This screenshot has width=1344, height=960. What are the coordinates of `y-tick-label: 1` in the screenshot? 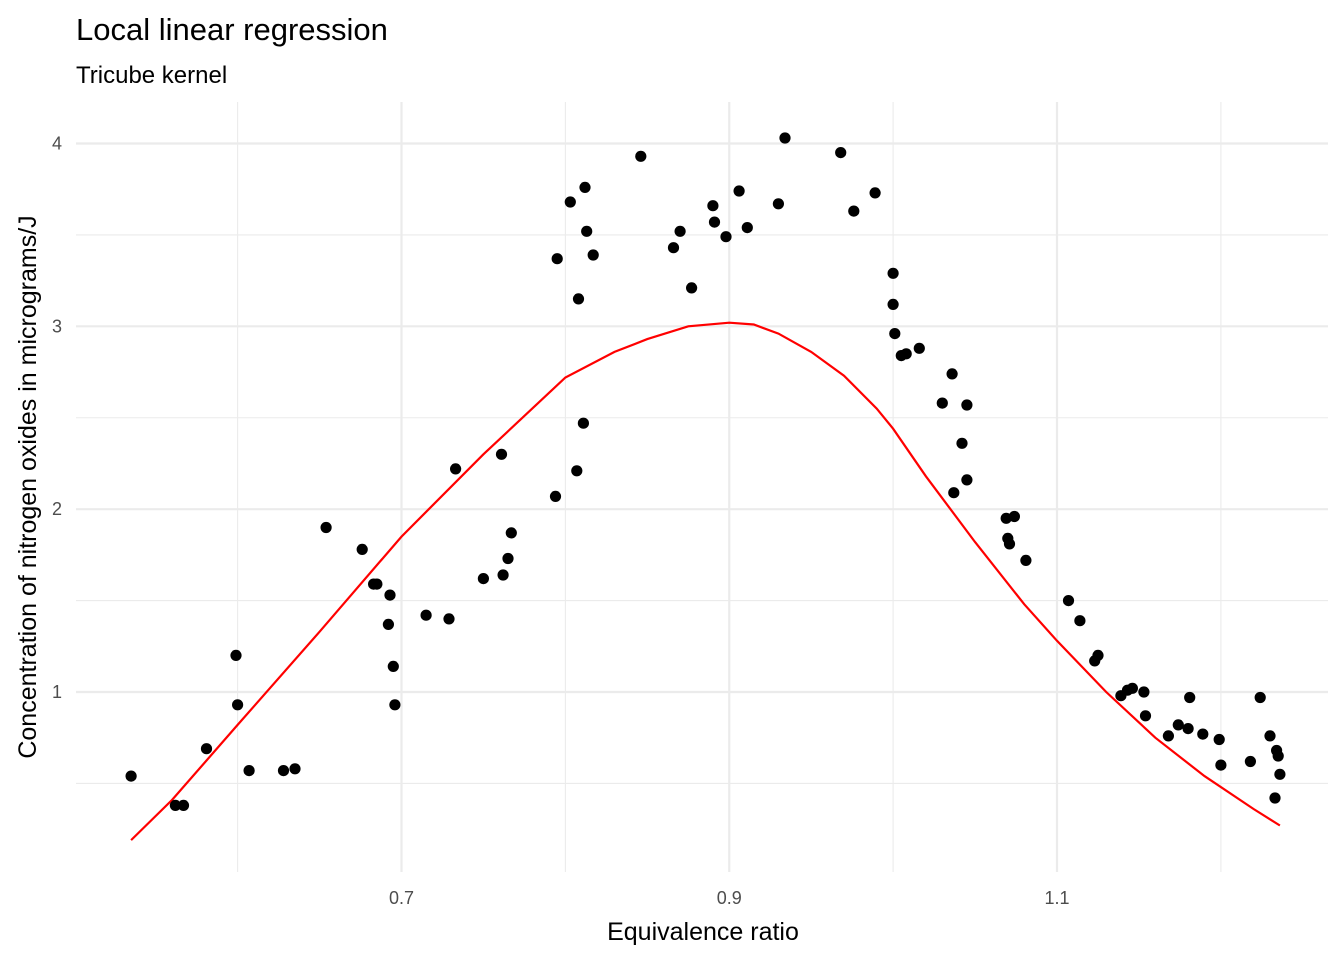 It's located at (57, 692).